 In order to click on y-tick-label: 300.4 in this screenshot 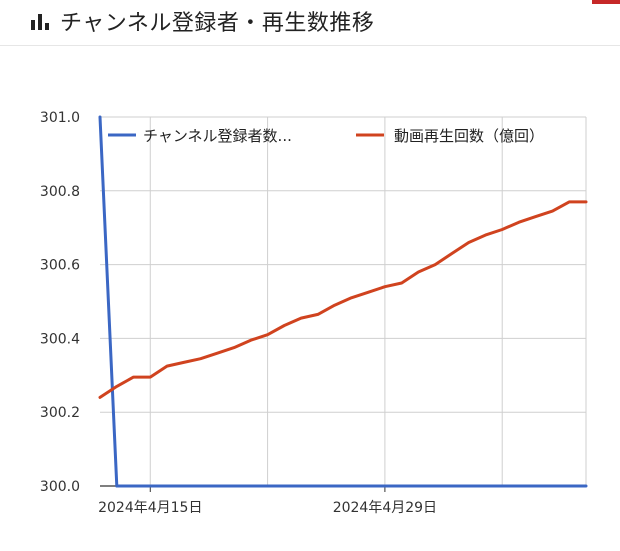, I will do `click(60, 339)`.